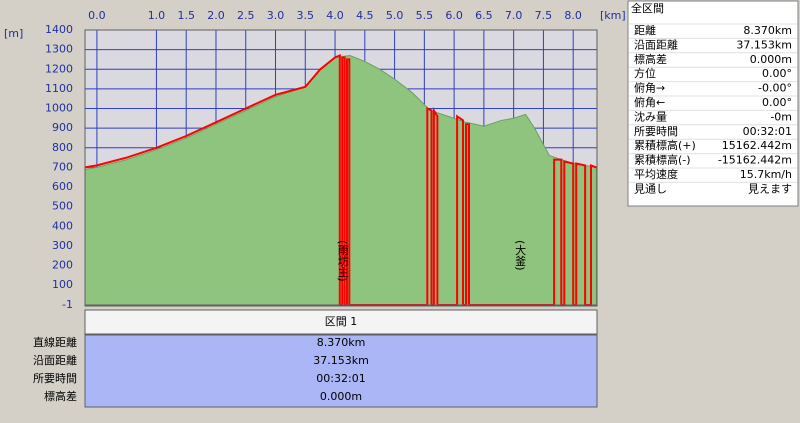 The image size is (800, 423). What do you see at coordinates (395, 15) in the screenshot?
I see `x-tick-label: 5.0` at bounding box center [395, 15].